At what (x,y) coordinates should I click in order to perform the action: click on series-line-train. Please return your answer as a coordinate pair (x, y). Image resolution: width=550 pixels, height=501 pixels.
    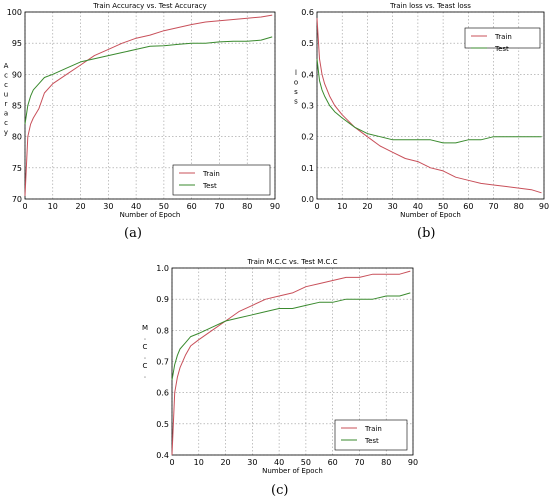
    Looking at the image, I should click on (429, 106).